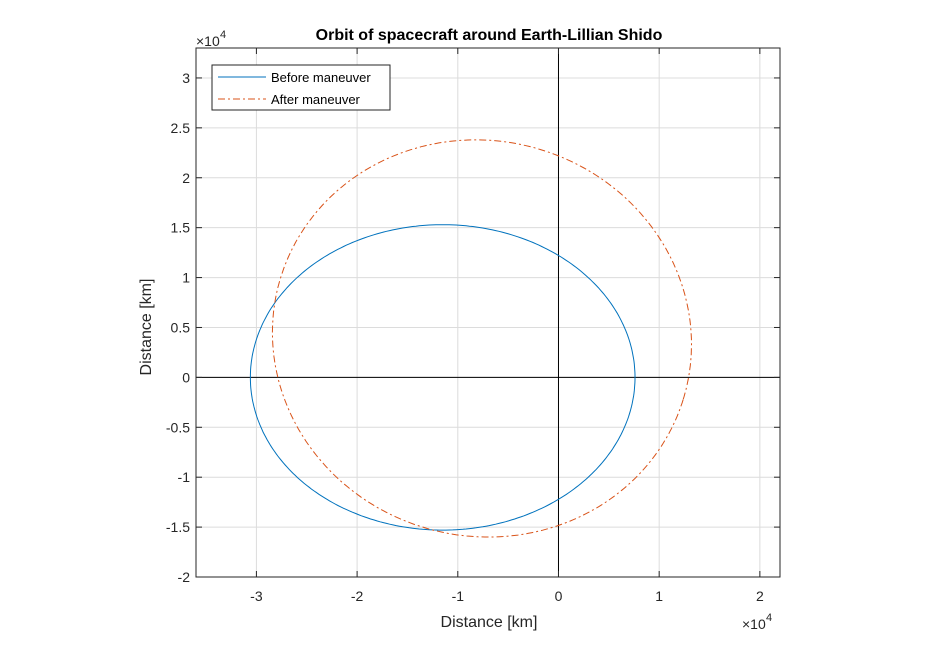 This screenshot has height=654, width=944. I want to click on y-tick-label-7: 1.5, so click(181, 228).